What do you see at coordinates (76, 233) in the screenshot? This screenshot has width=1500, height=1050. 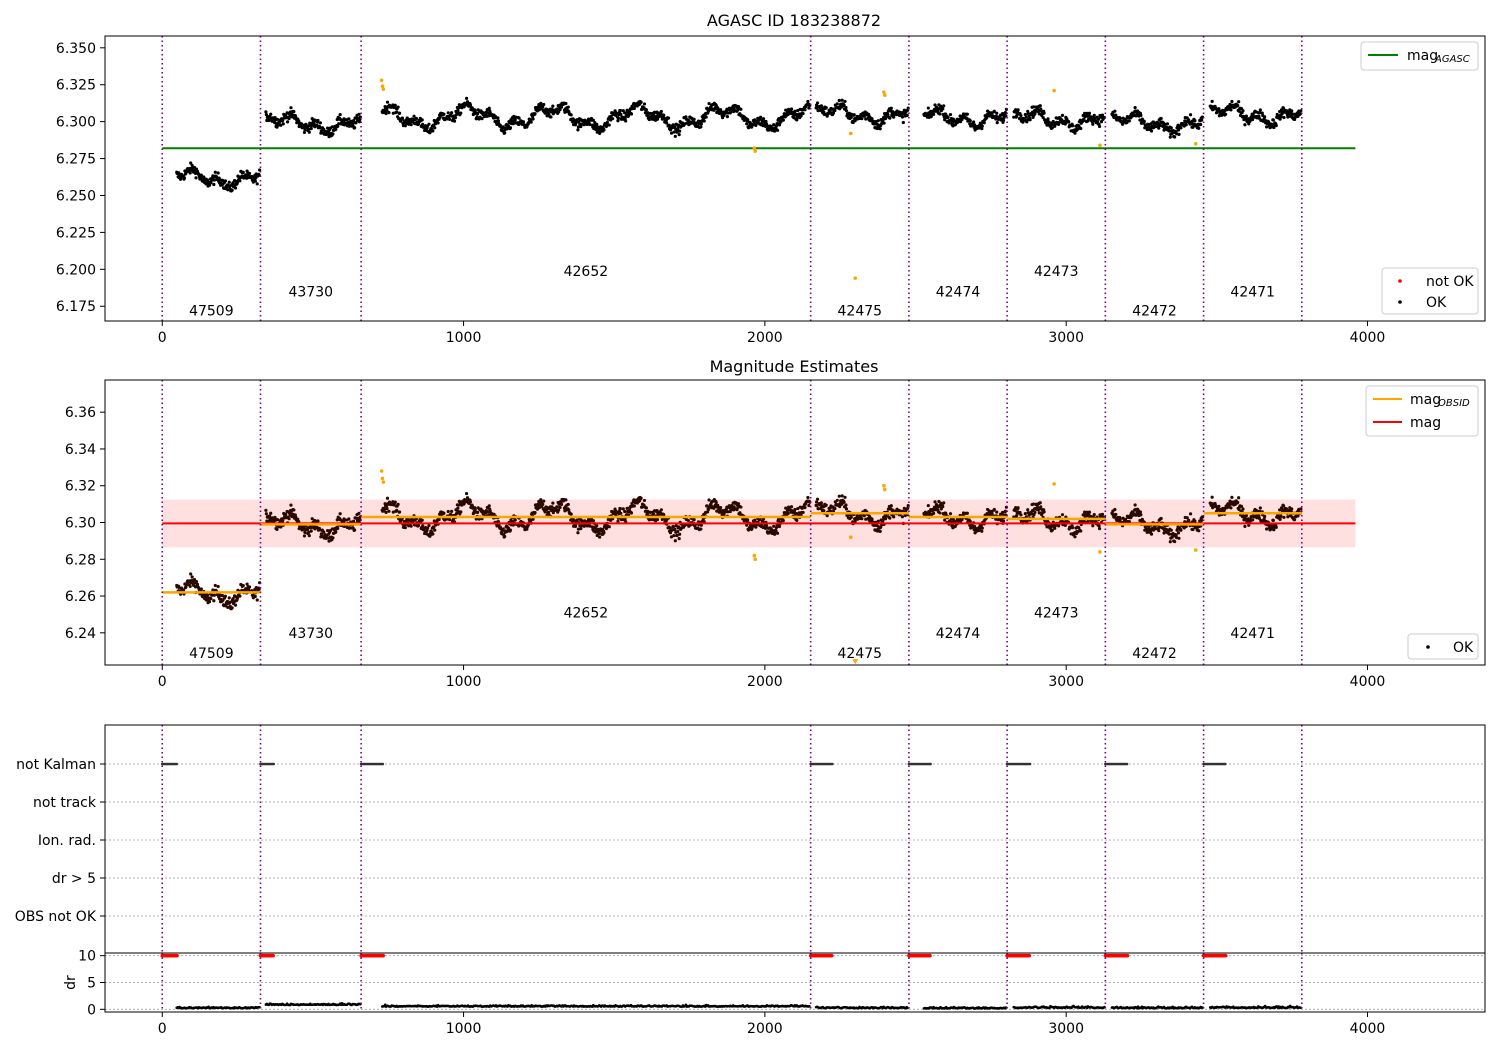 I see `p1-ytick-label: 6.225` at bounding box center [76, 233].